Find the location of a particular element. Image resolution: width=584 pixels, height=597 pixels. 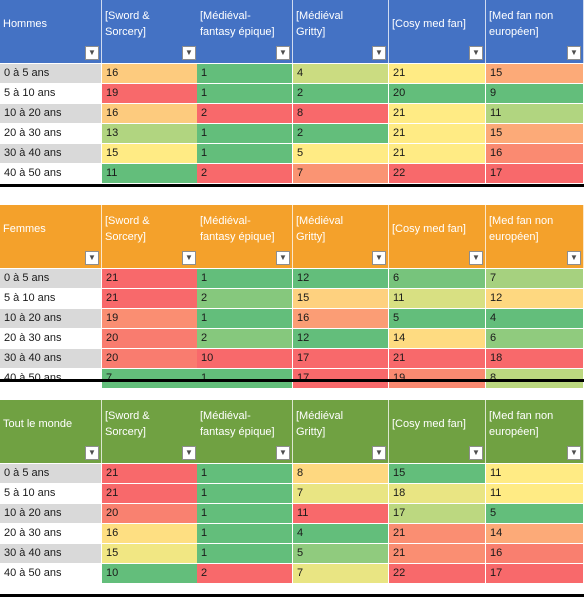

data-cell: 9 is located at coordinates (535, 94).